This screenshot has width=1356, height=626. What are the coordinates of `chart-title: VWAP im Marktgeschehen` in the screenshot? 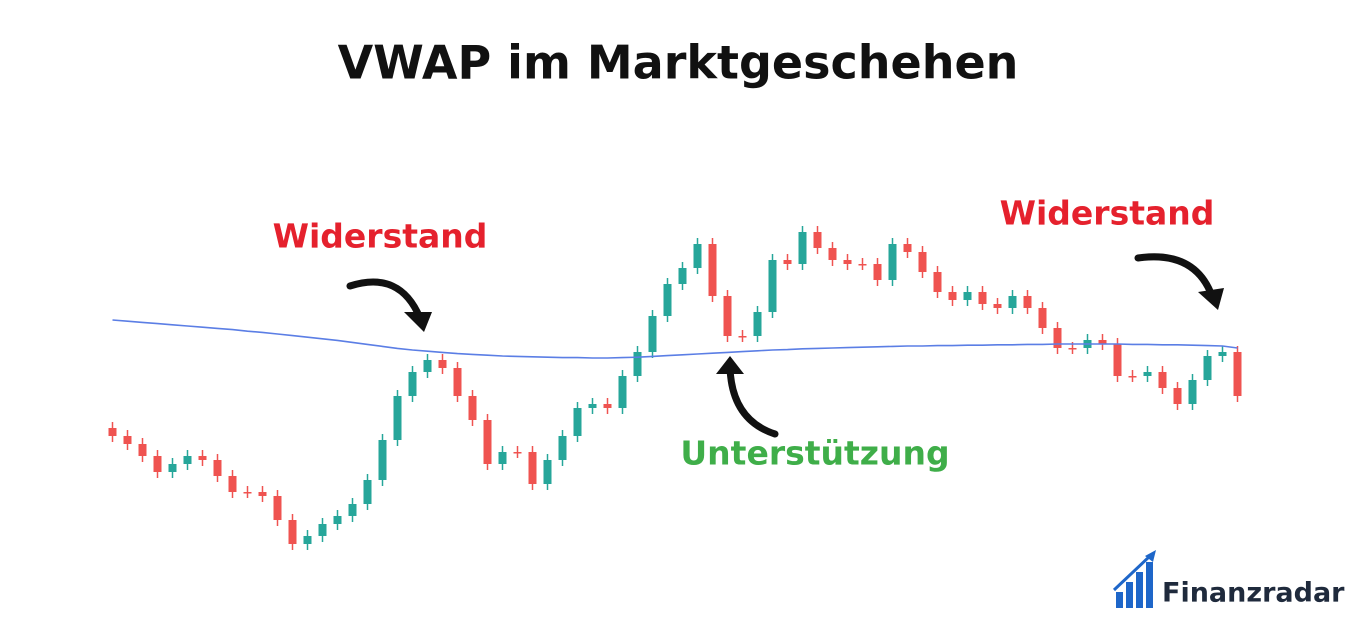 It's located at (678, 63).